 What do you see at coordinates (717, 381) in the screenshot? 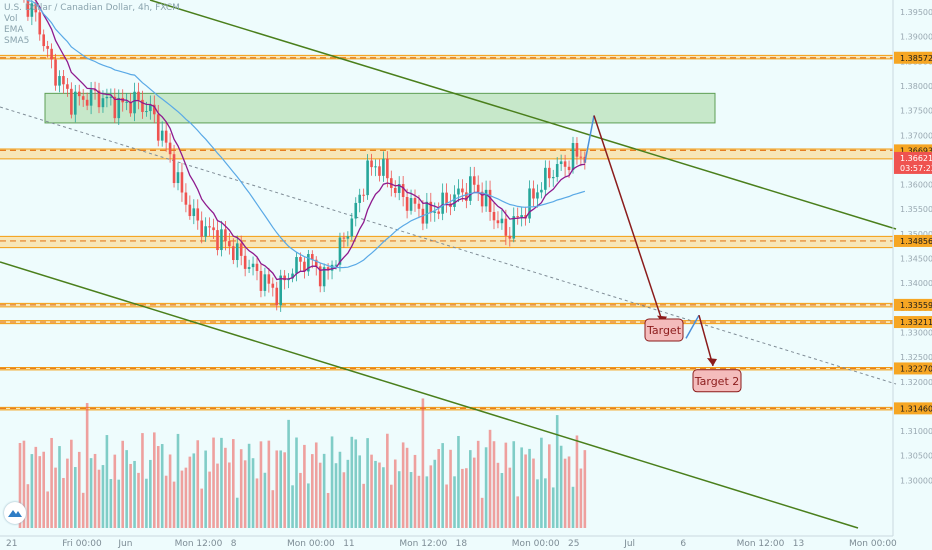
I see `target-label: Target 2` at bounding box center [717, 381].